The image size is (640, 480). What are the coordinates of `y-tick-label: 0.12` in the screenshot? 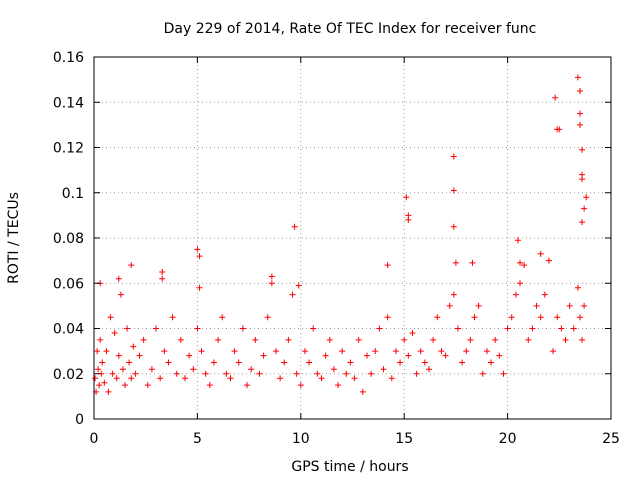 It's located at (68, 149).